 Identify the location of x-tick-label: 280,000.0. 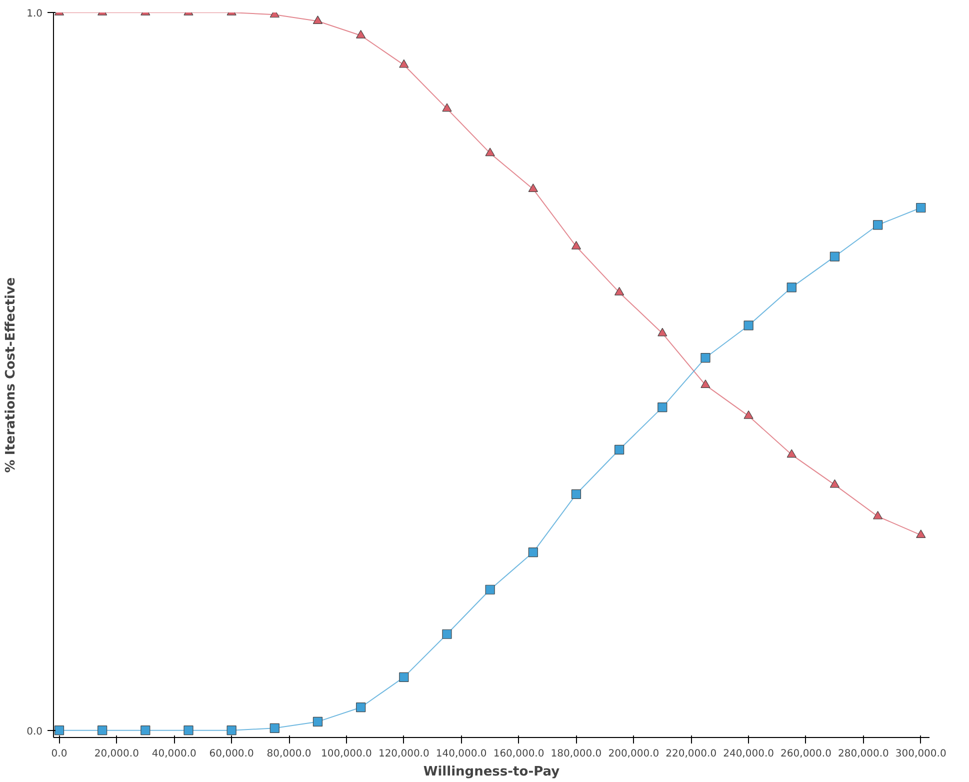
(863, 754).